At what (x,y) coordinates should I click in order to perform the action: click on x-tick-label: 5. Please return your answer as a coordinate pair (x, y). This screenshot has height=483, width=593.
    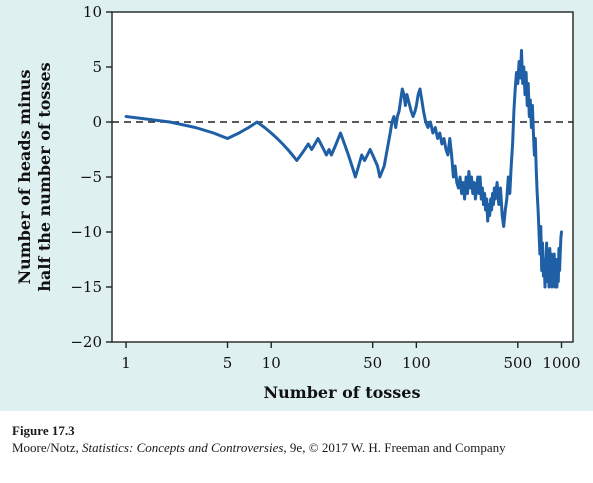
    Looking at the image, I should click on (228, 363).